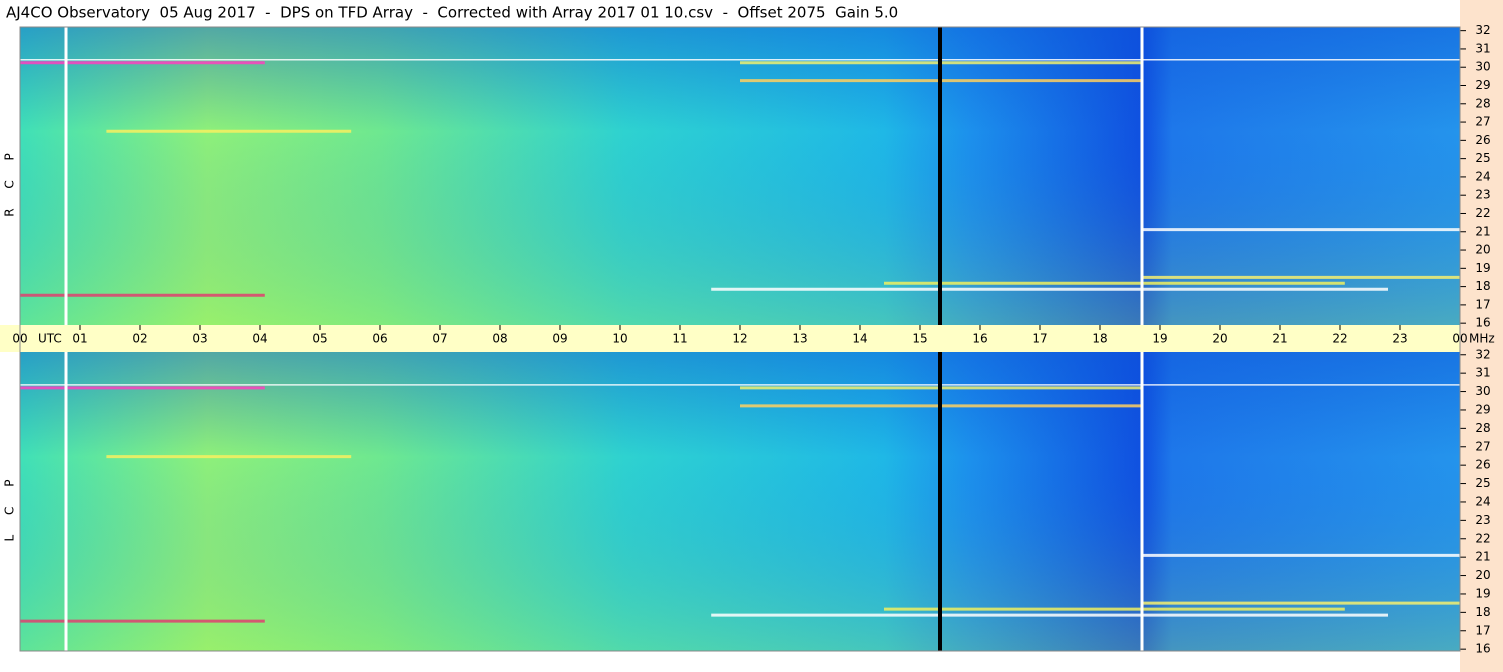 This screenshot has width=1503, height=672. What do you see at coordinates (1099, 339) in the screenshot?
I see `x-tick-label: 18` at bounding box center [1099, 339].